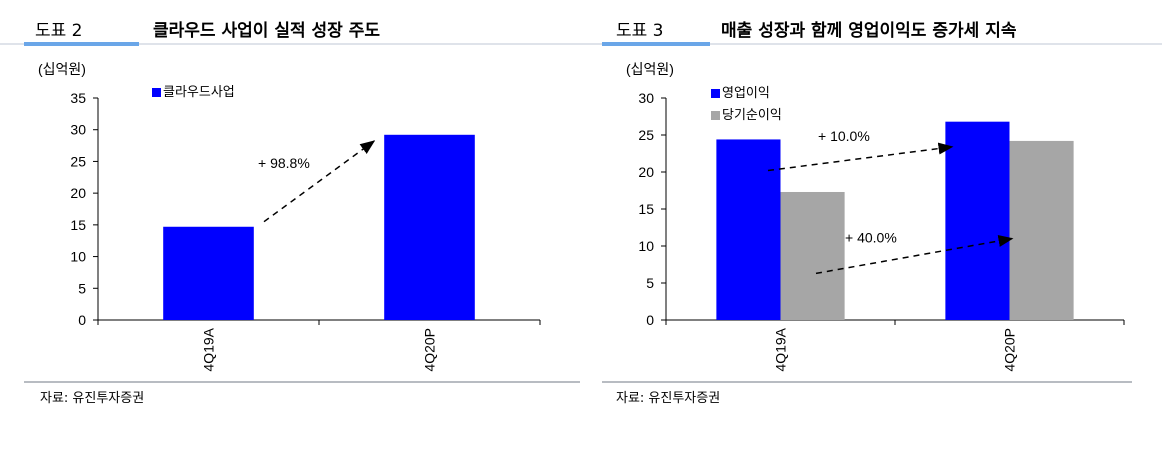 This screenshot has width=1162, height=449. What do you see at coordinates (284, 163) in the screenshot?
I see `growth-annotation: + 98.8%` at bounding box center [284, 163].